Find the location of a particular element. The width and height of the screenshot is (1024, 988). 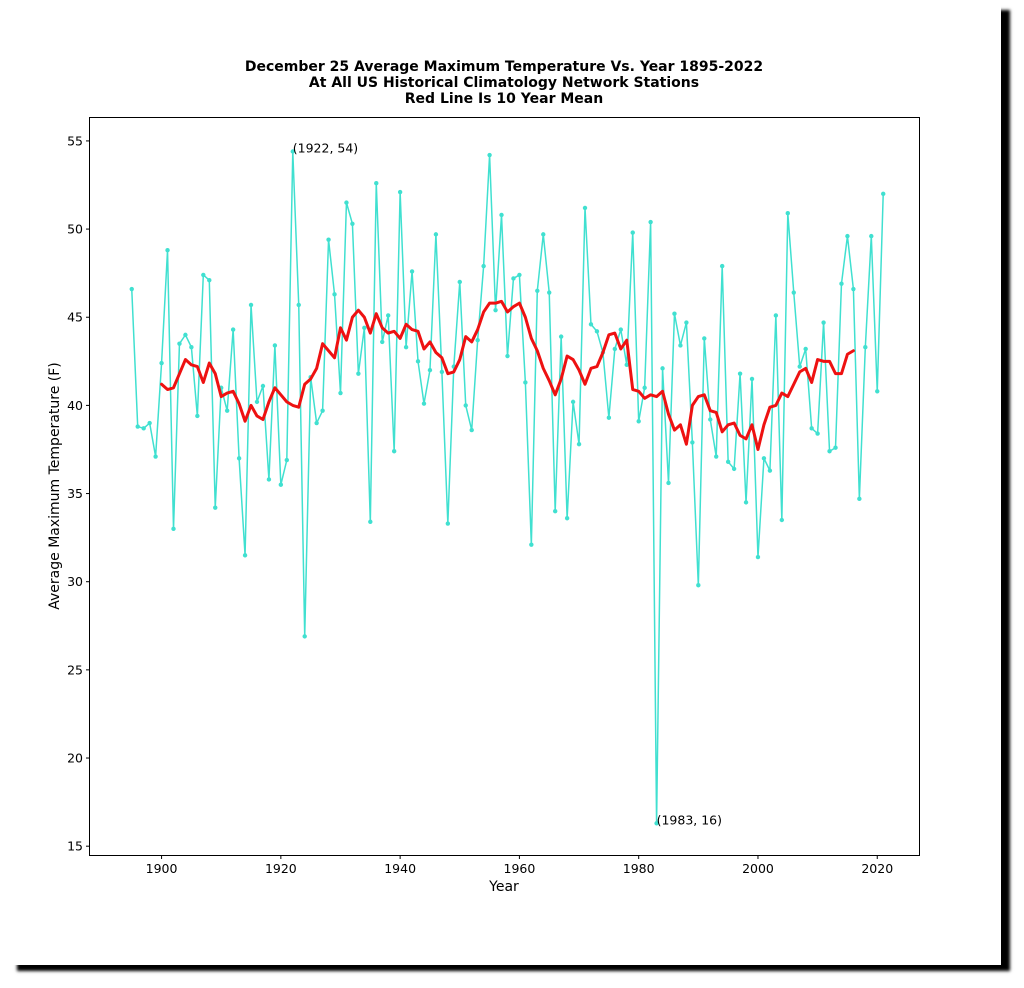

x-tick-label: 1960 is located at coordinates (520, 868).